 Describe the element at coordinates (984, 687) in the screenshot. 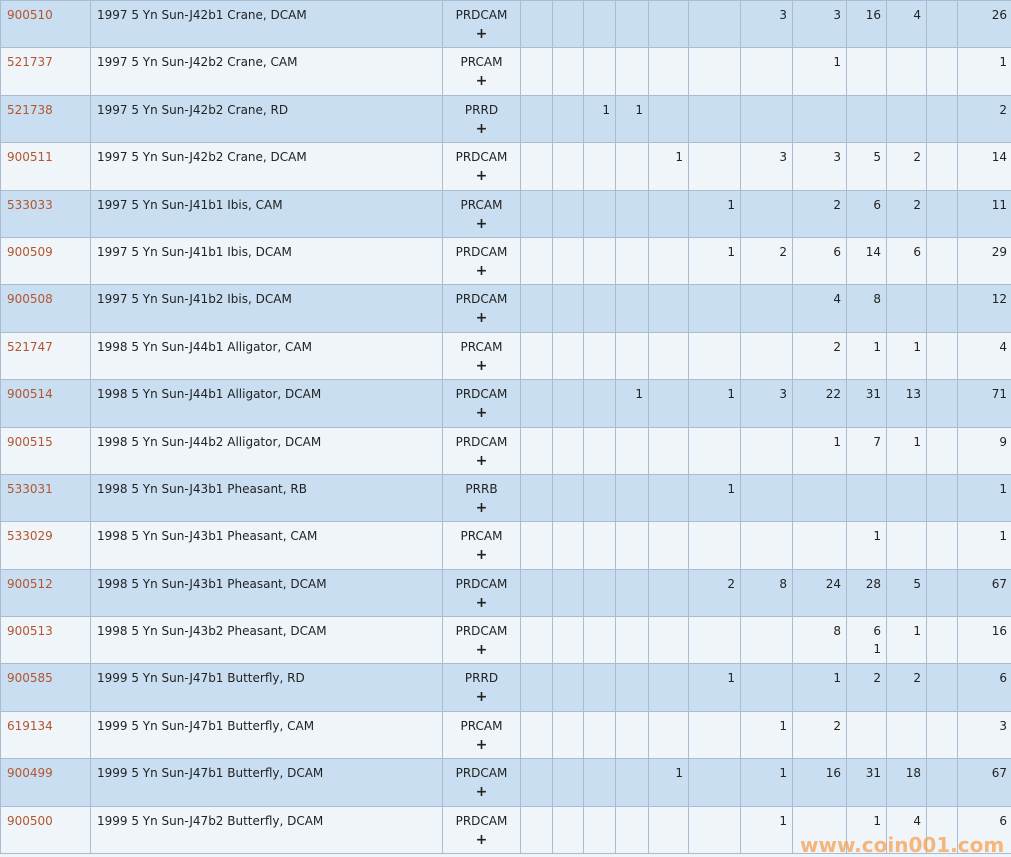

I see `total-cell: 6` at that location.